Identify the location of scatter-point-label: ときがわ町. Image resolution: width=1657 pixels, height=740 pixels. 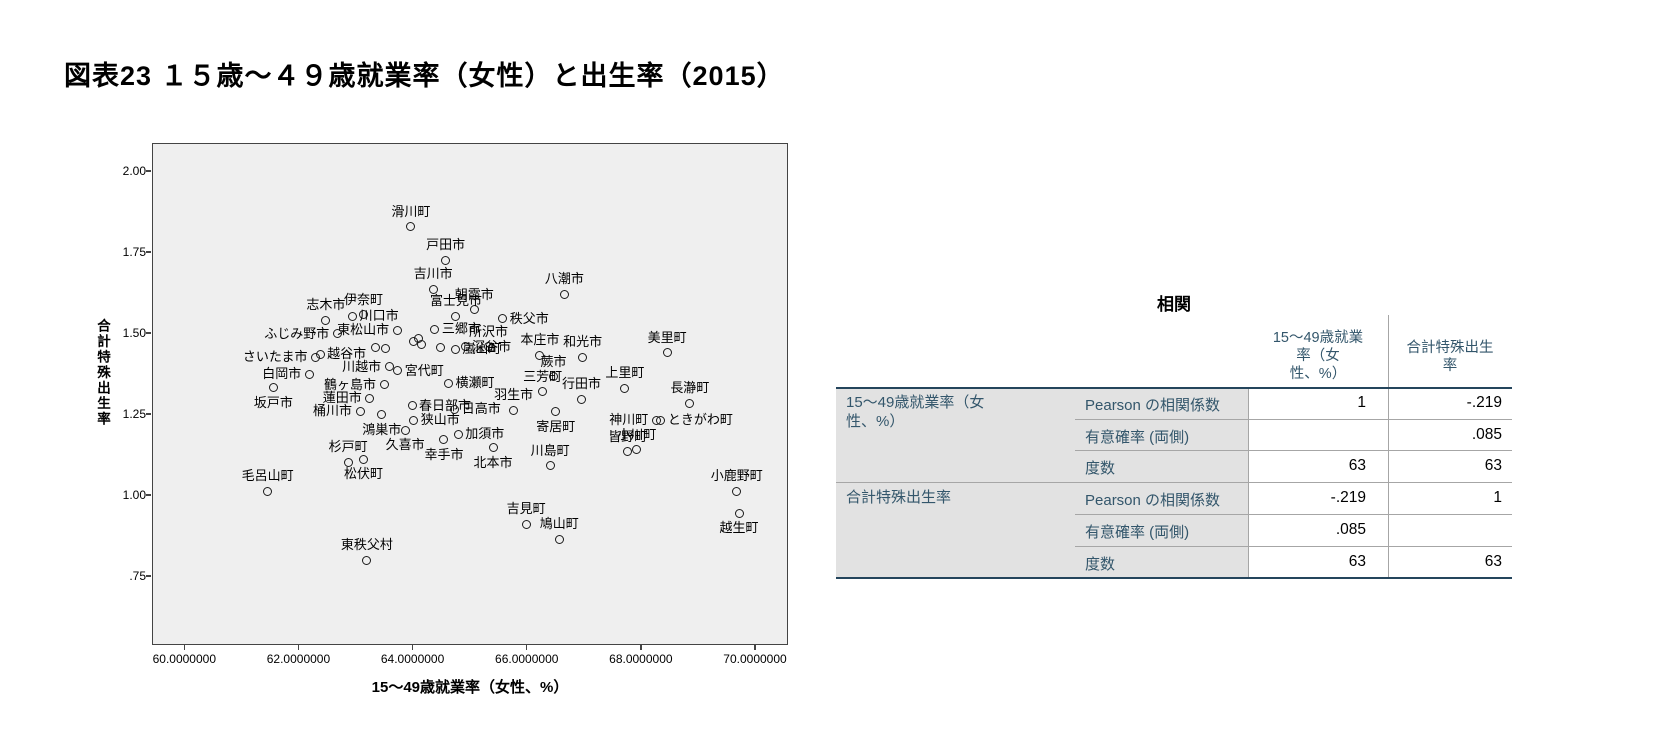
(700, 420).